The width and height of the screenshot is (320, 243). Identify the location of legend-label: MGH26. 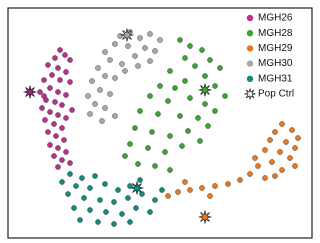
(275, 18).